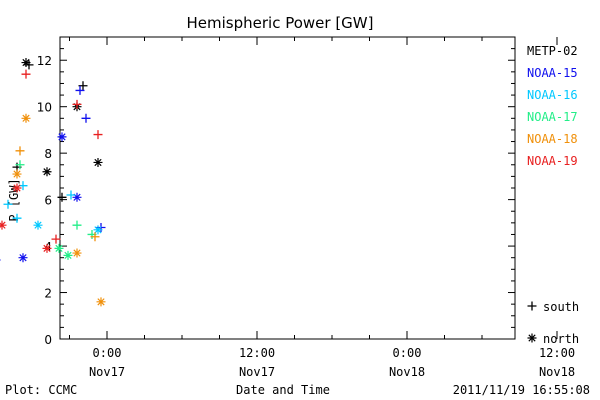 The image size is (600, 400). Describe the element at coordinates (552, 117) in the screenshot. I see `legend-entry: NOAA-17` at that location.